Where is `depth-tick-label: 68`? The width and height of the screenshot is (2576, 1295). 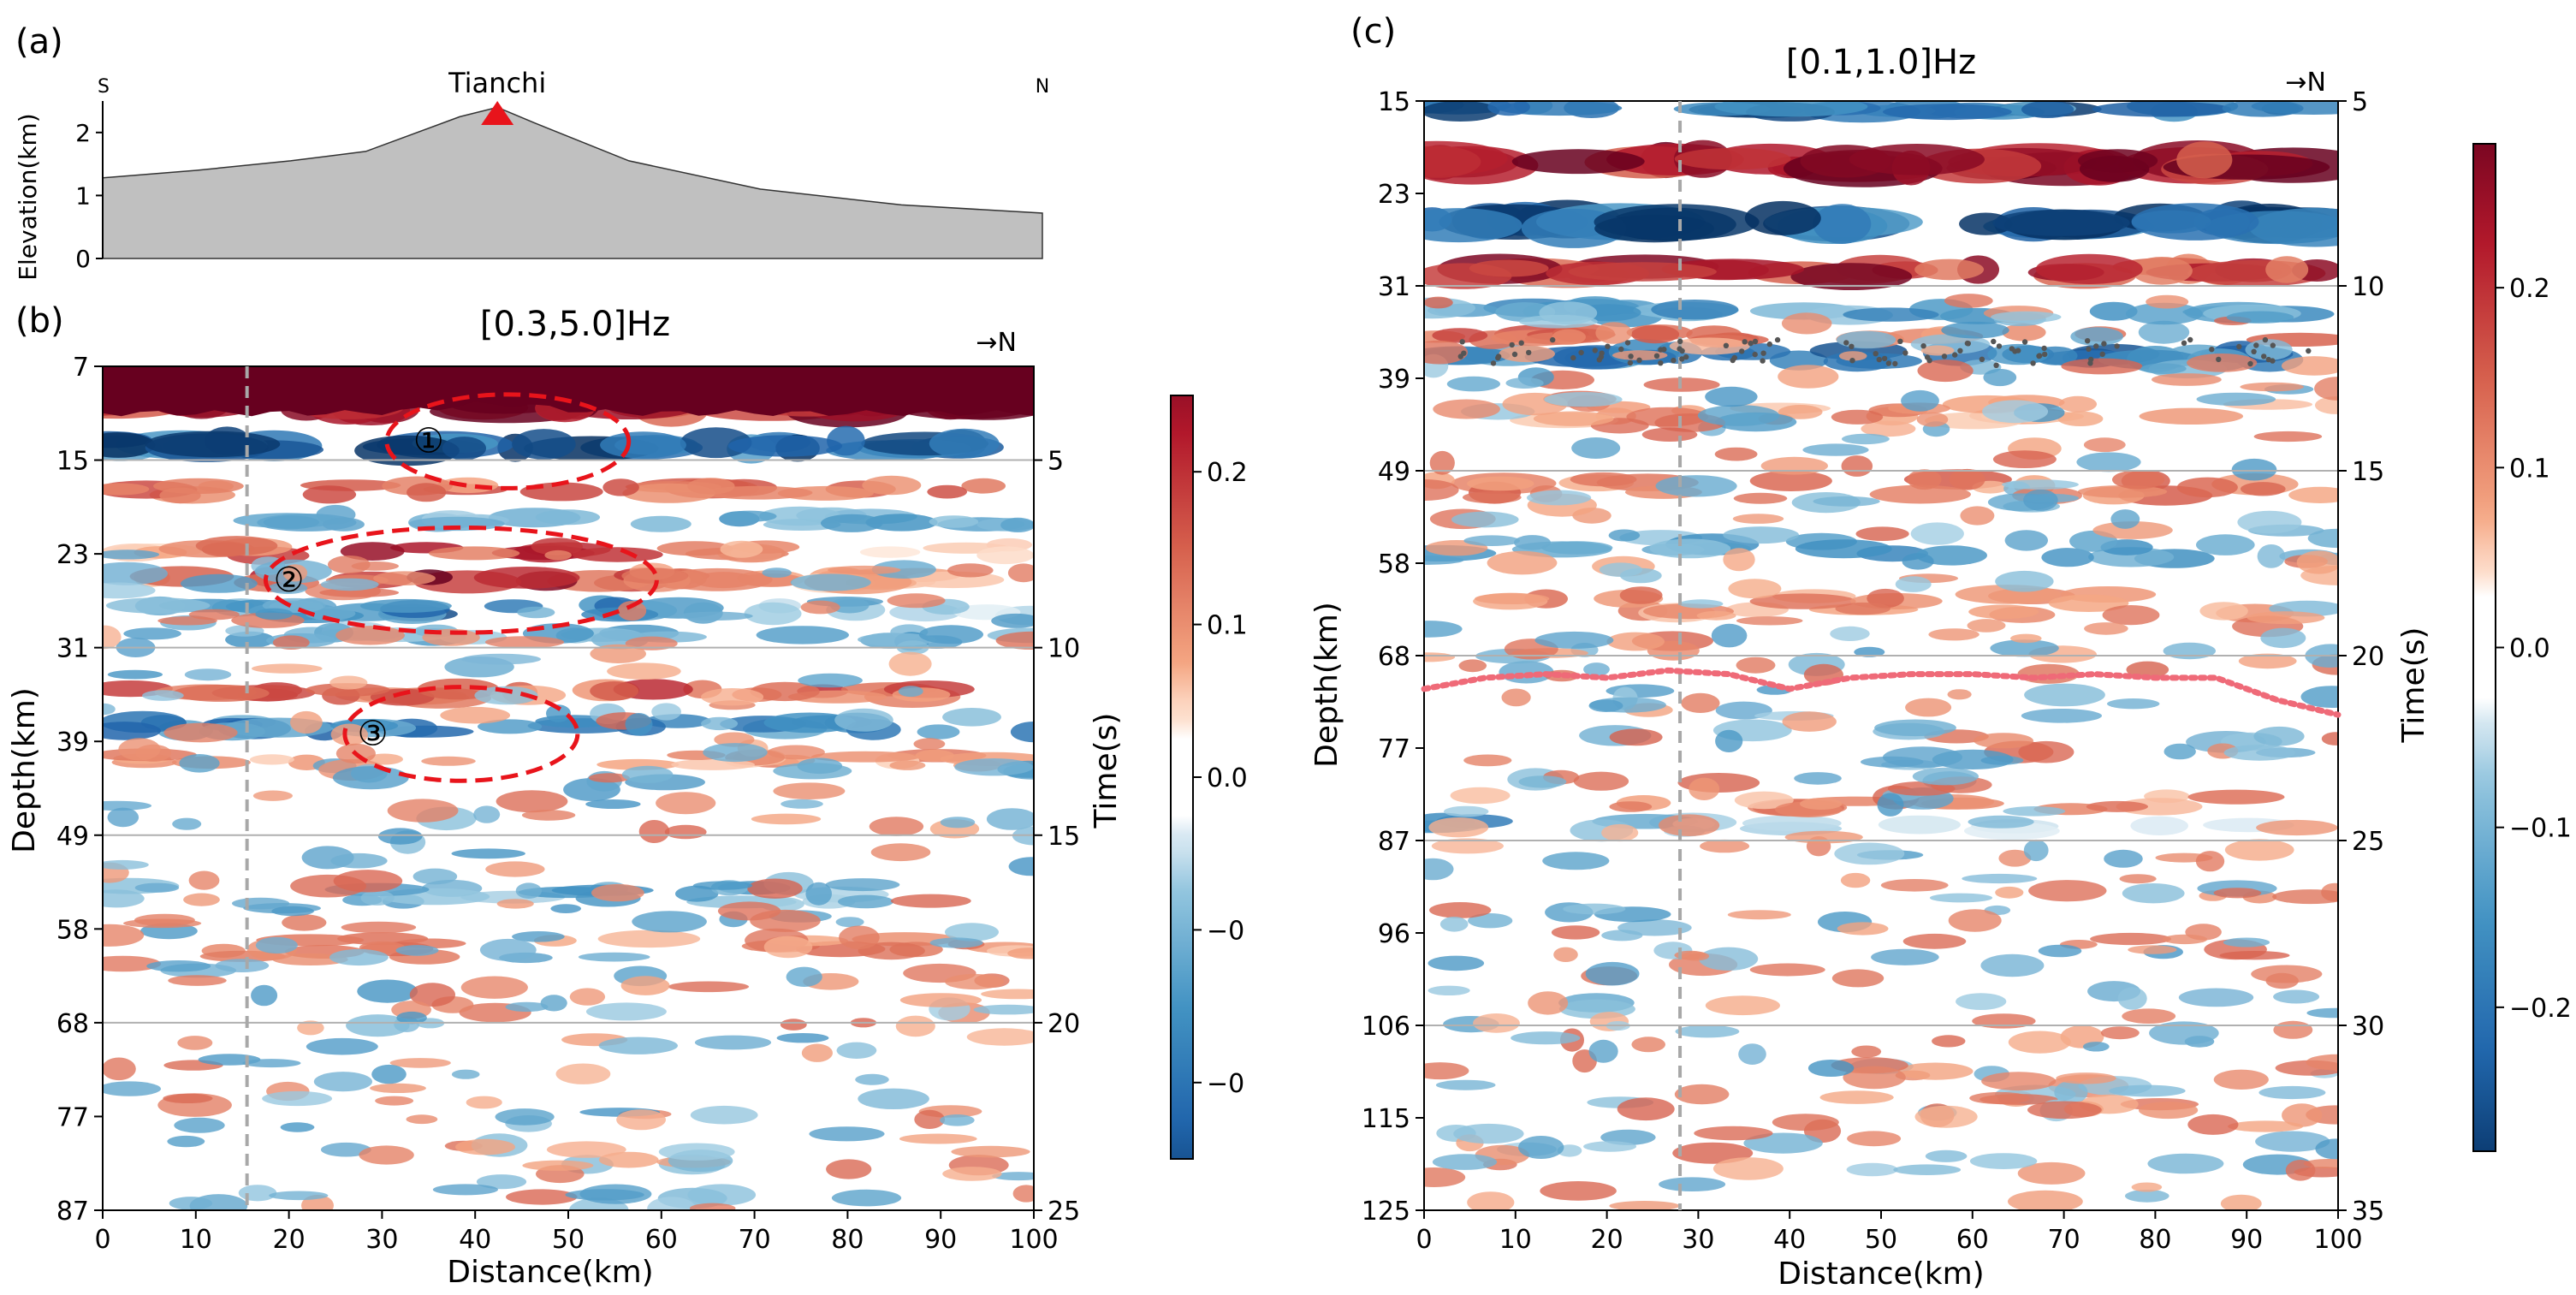 depth-tick-label: 68 is located at coordinates (1394, 657).